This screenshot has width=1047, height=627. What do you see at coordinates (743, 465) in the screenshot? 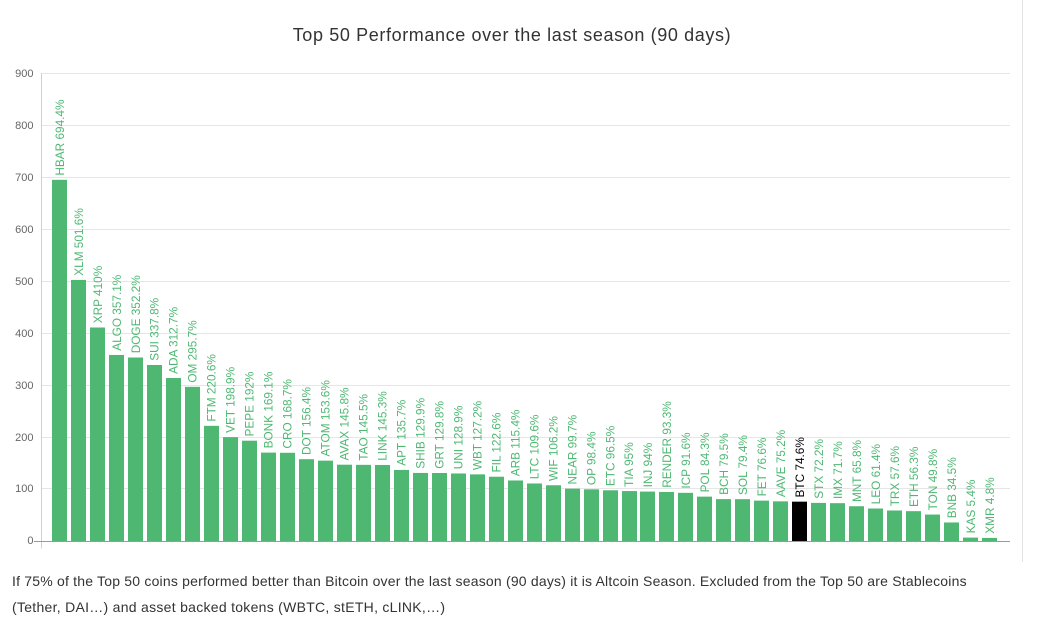
I see `svg-text: SOL 79.4%` at bounding box center [743, 465].